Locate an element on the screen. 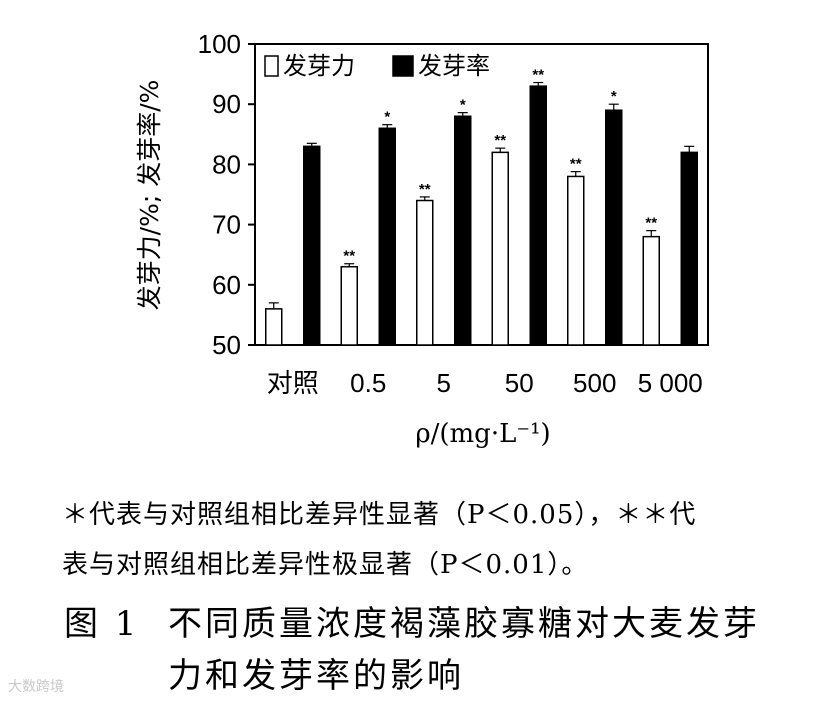 Image resolution: width=831 pixels, height=704 pixels. x-tick-label: 500 is located at coordinates (594, 383).